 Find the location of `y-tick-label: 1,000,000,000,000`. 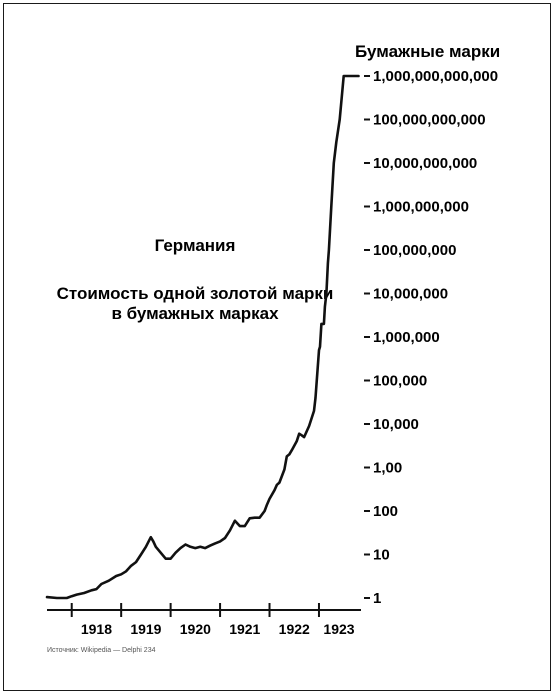

y-tick-label: 1,000,000,000,000 is located at coordinates (435, 76).